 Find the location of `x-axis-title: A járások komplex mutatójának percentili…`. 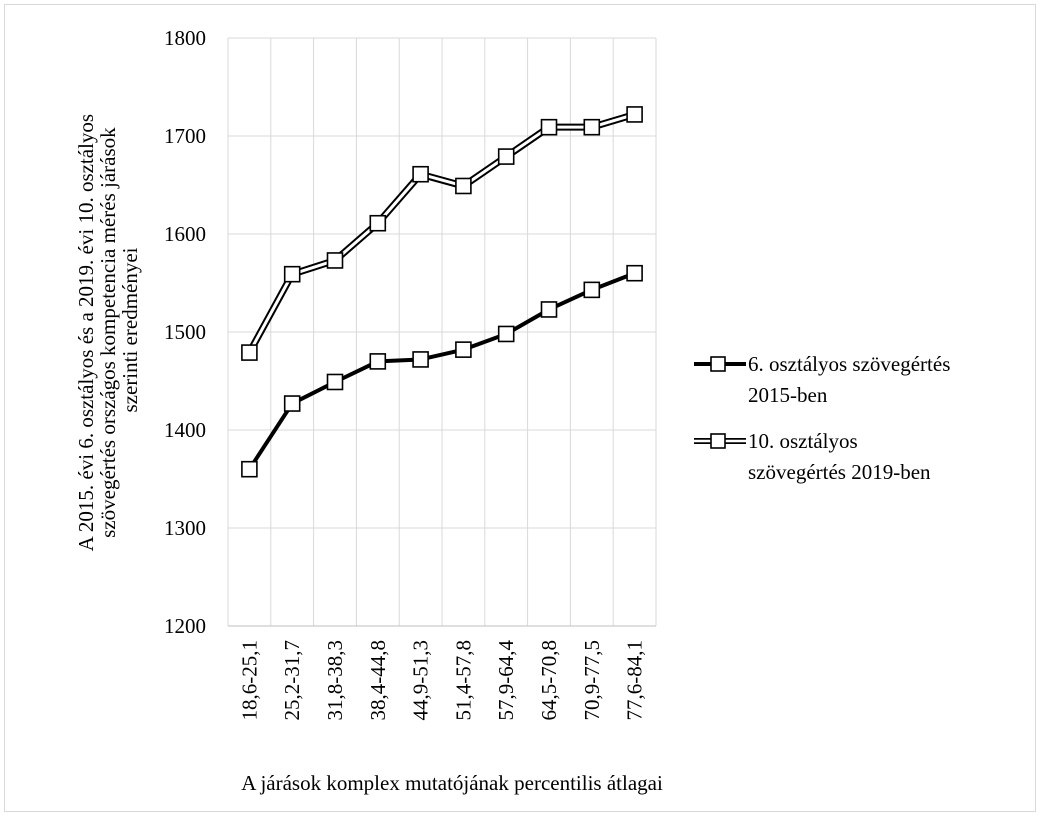

x-axis-title: A járások komplex mutatójának percentili… is located at coordinates (452, 783).